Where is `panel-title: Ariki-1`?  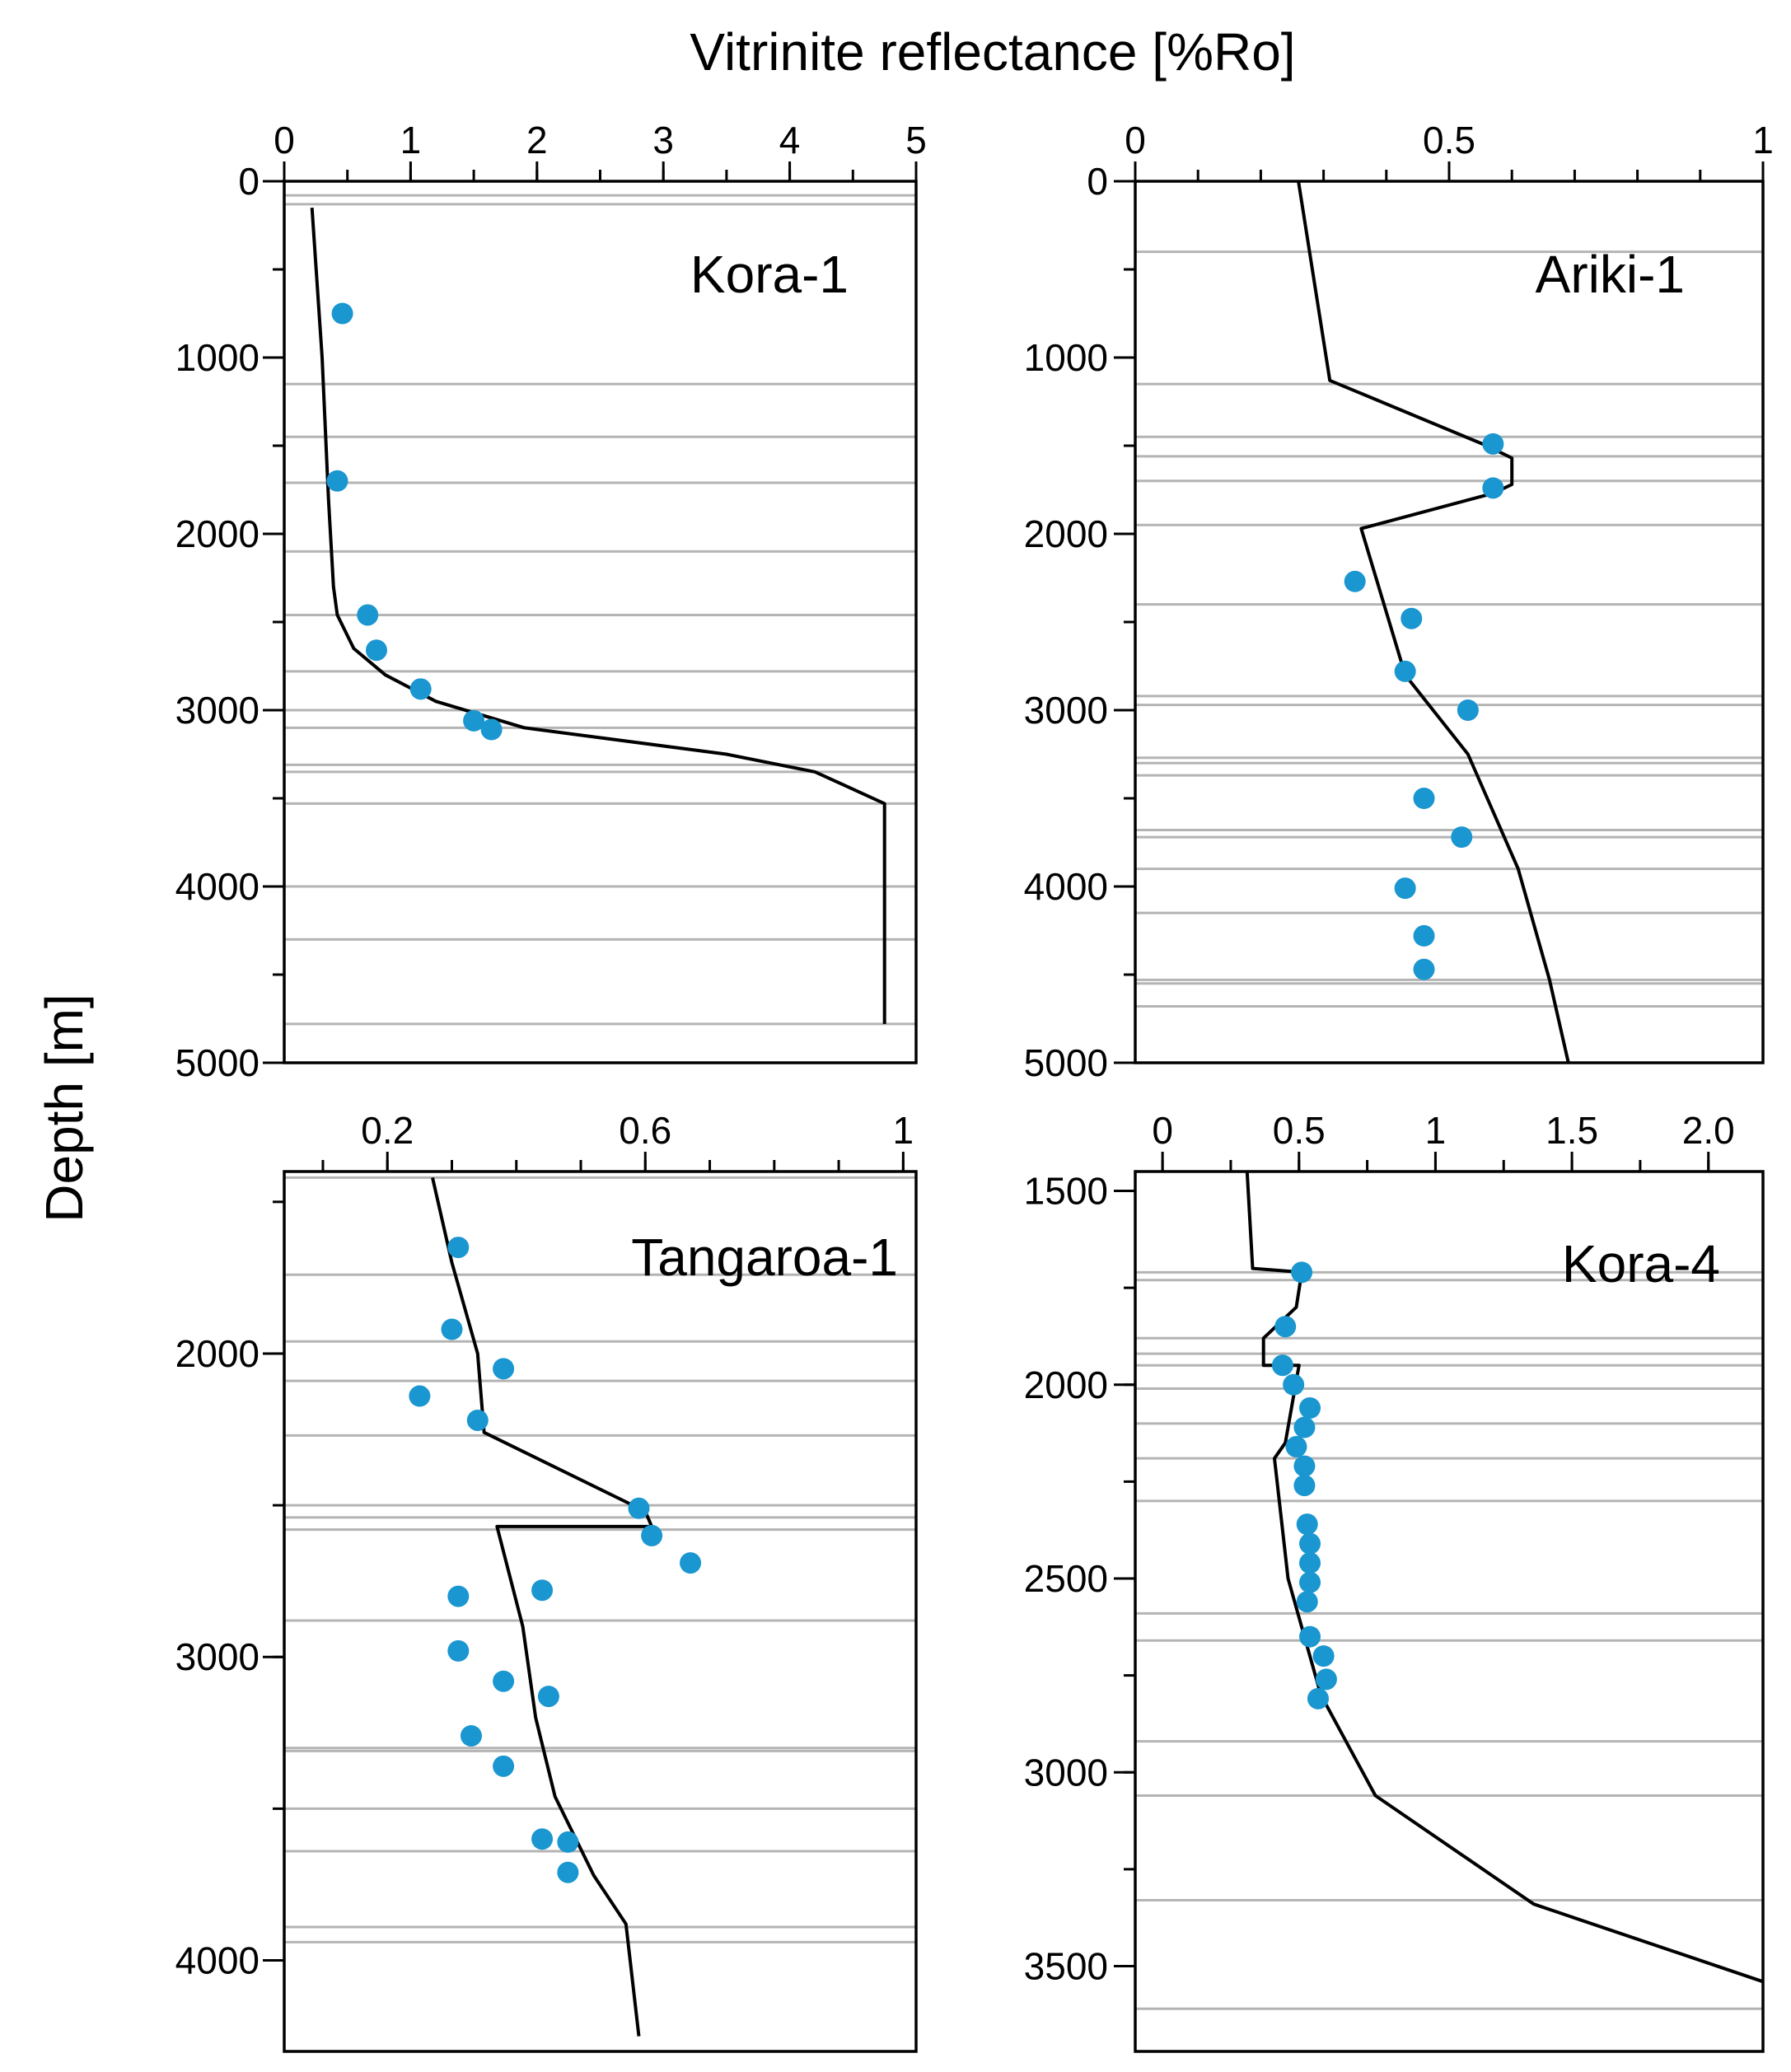 panel-title: Ariki-1 is located at coordinates (1610, 275).